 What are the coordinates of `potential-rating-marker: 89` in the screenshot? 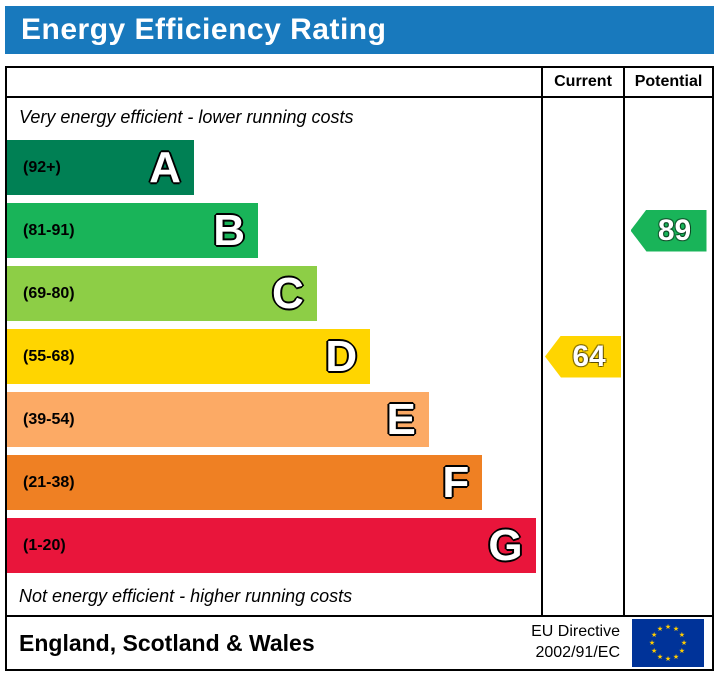 It's located at (668, 230).